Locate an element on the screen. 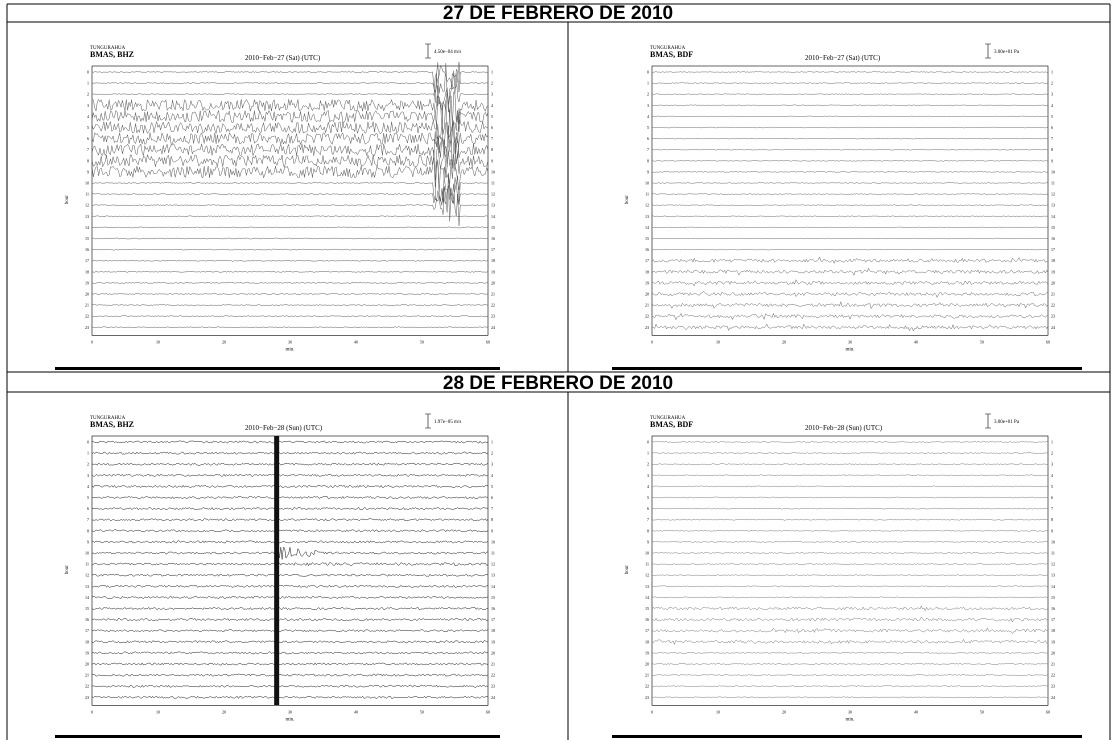  section-title: 27 DE FEBRERO DE 2010 is located at coordinates (558, 13).